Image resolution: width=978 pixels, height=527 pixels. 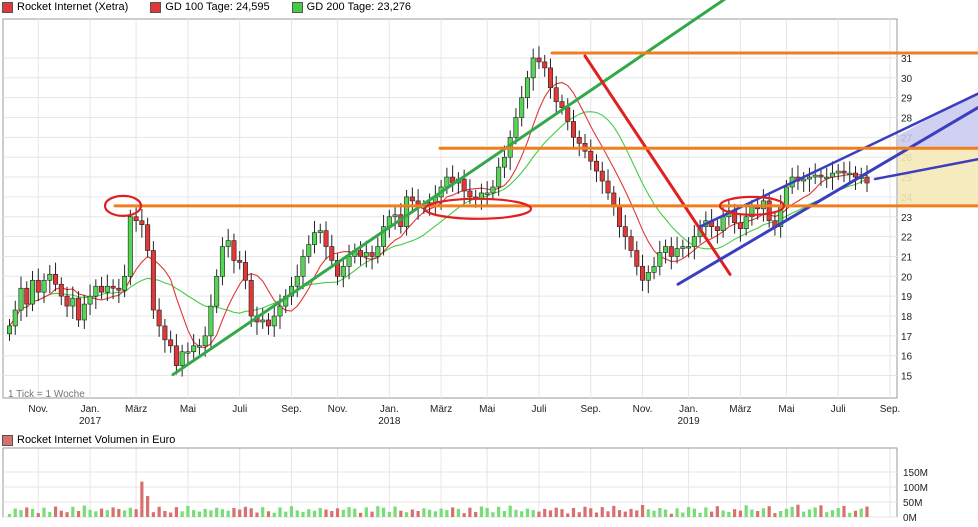 I want to click on legend-item-price: Rocket Internet (Xetra), so click(x=65, y=7).